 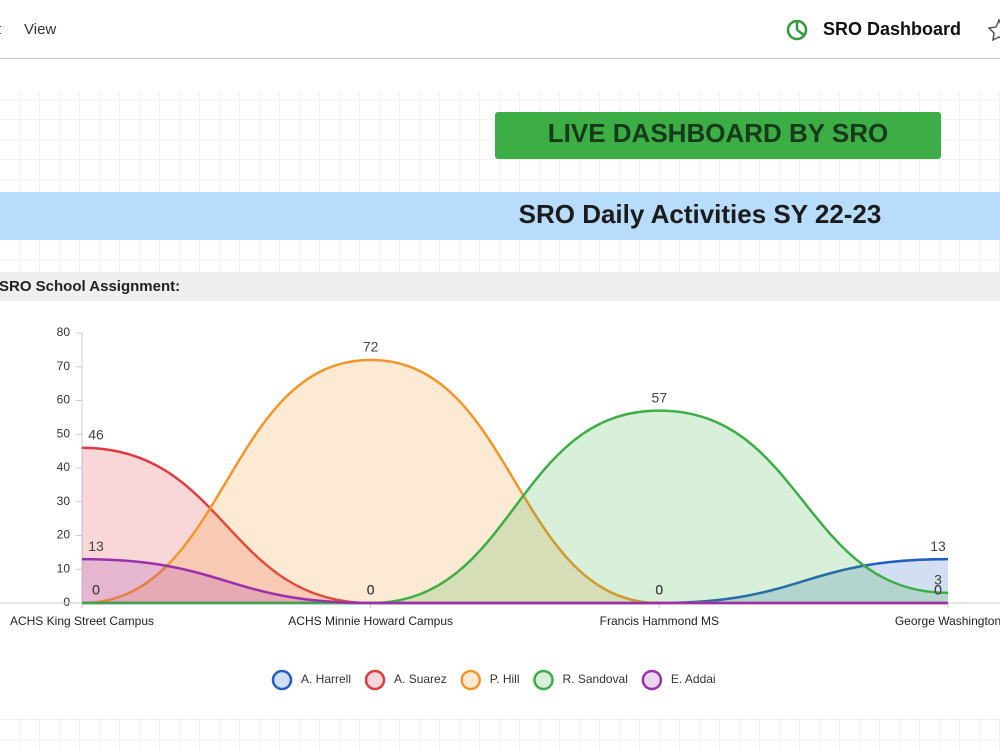 What do you see at coordinates (82, 621) in the screenshot?
I see `x-tick-label: ACHS King Street Campus` at bounding box center [82, 621].